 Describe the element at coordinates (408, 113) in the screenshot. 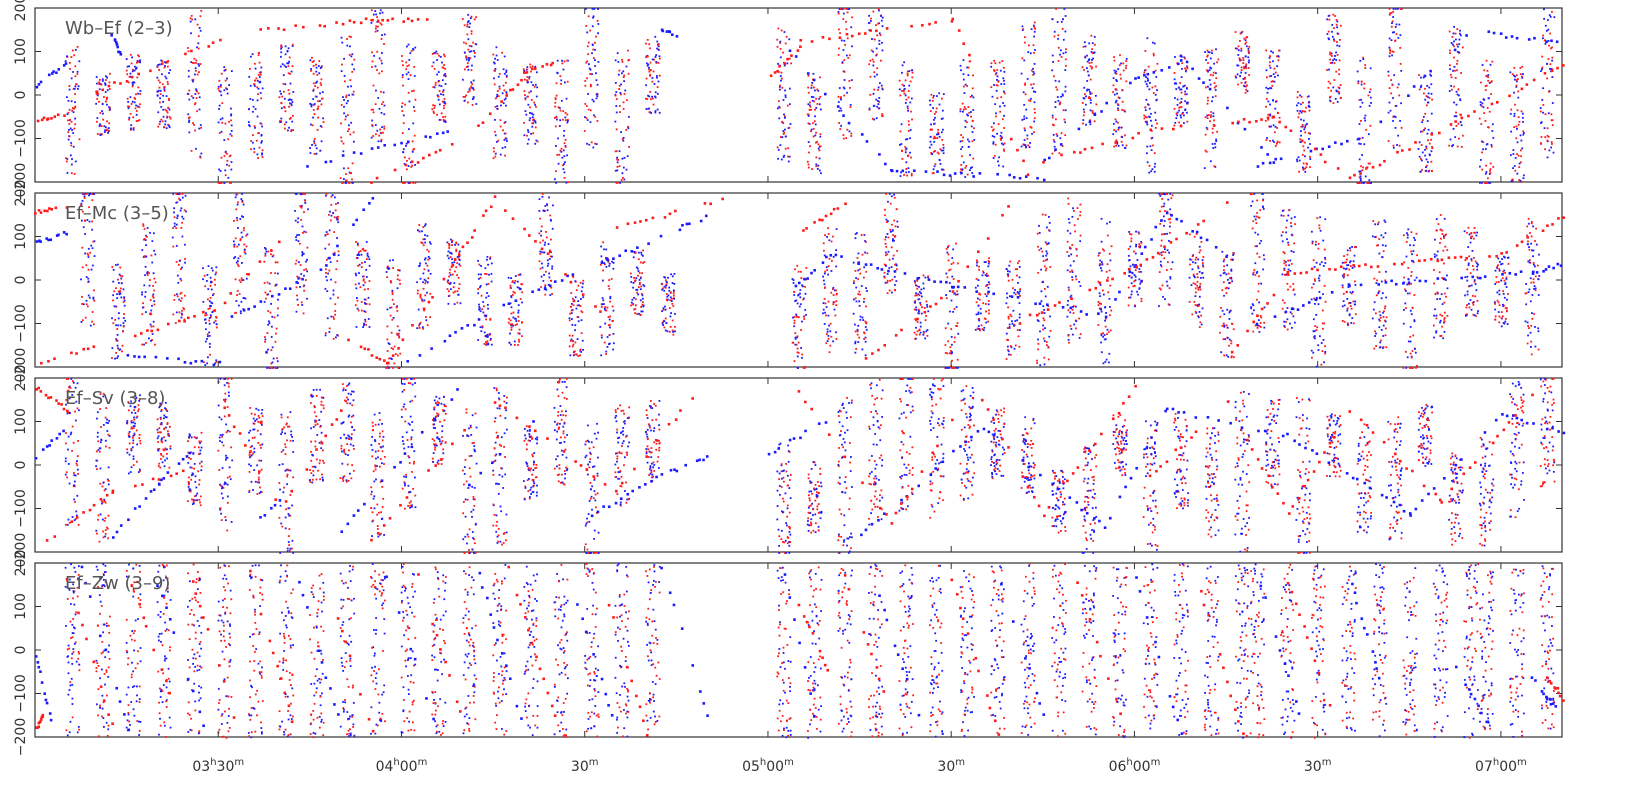

I see `band-cluster` at that location.